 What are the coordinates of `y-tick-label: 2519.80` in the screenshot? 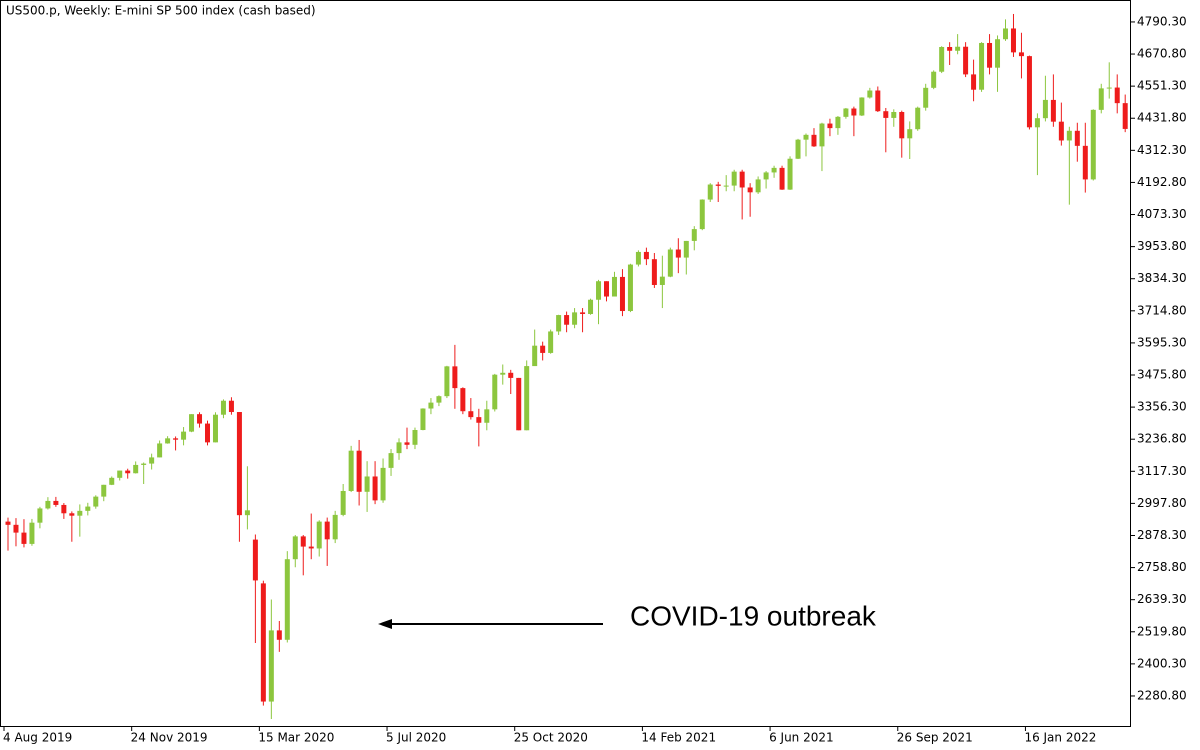 It's located at (1162, 631).